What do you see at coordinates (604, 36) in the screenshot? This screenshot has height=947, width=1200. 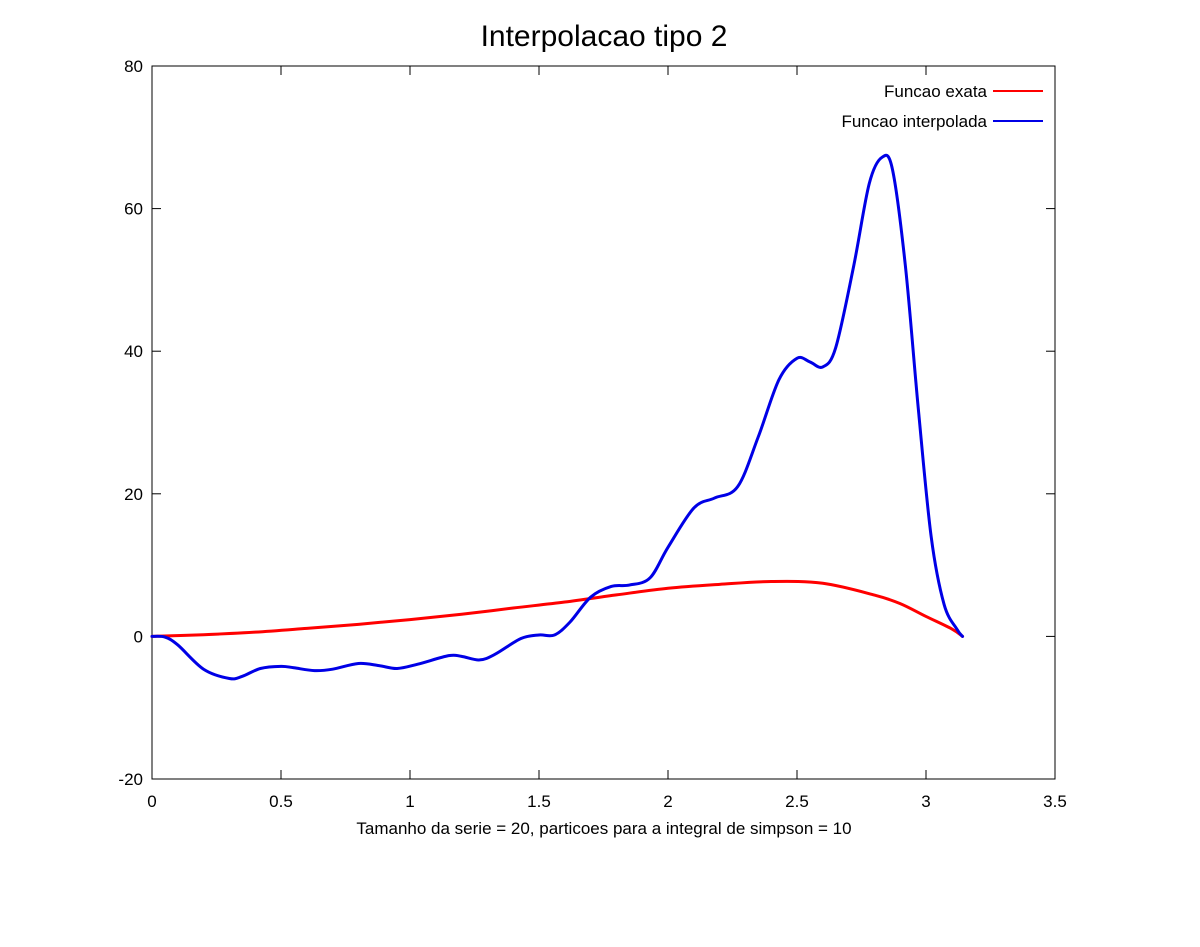 I see `chart-title: Interpolacao tipo 2` at bounding box center [604, 36].